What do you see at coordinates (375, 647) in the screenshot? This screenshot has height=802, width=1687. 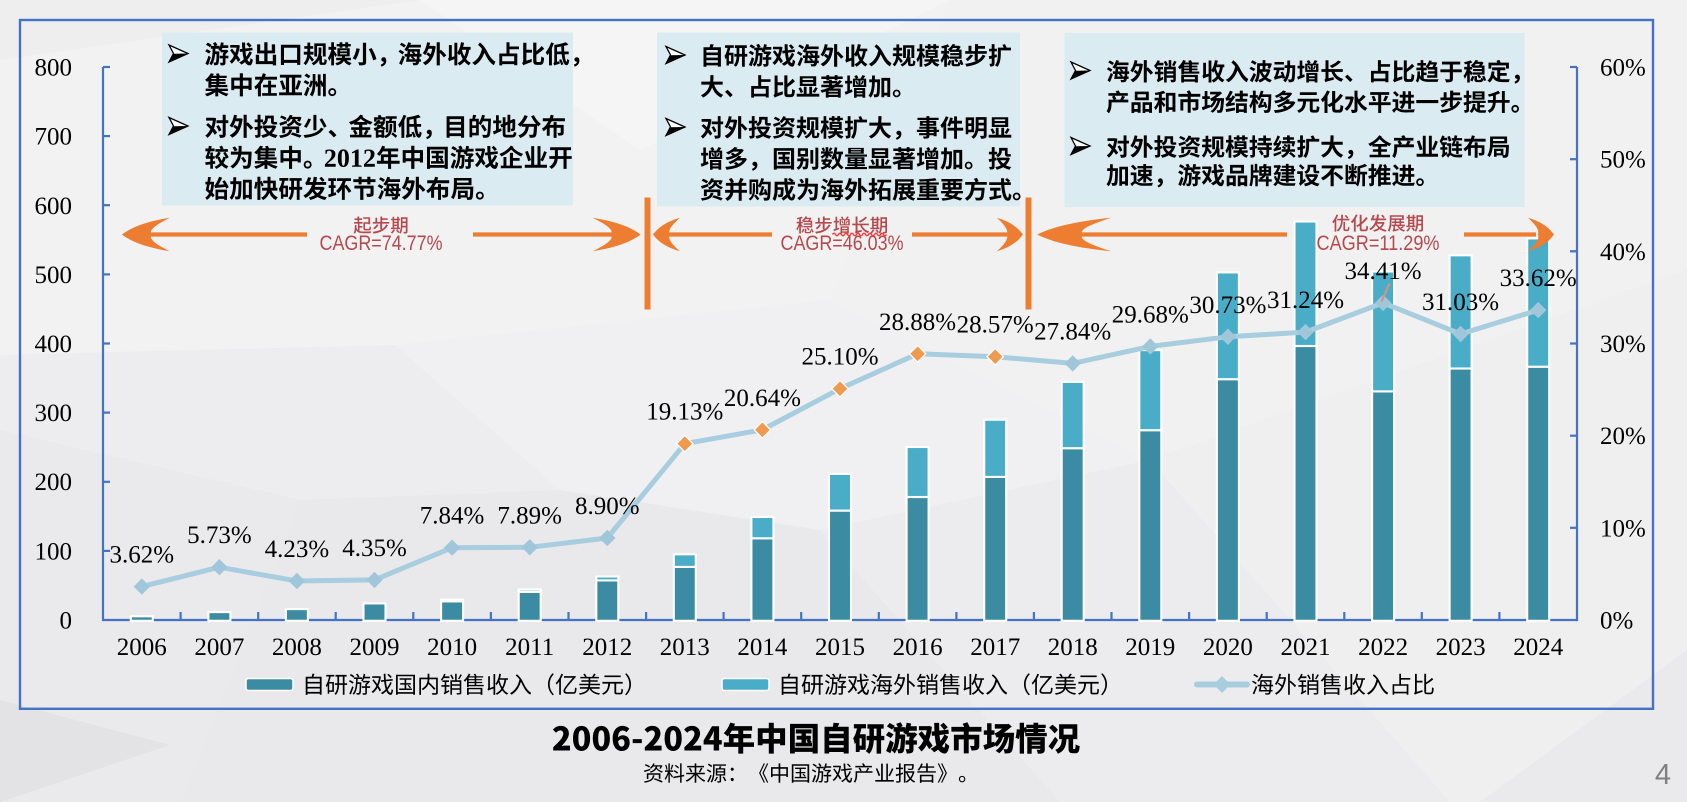 I see `svg-text: 2009` at bounding box center [375, 647].